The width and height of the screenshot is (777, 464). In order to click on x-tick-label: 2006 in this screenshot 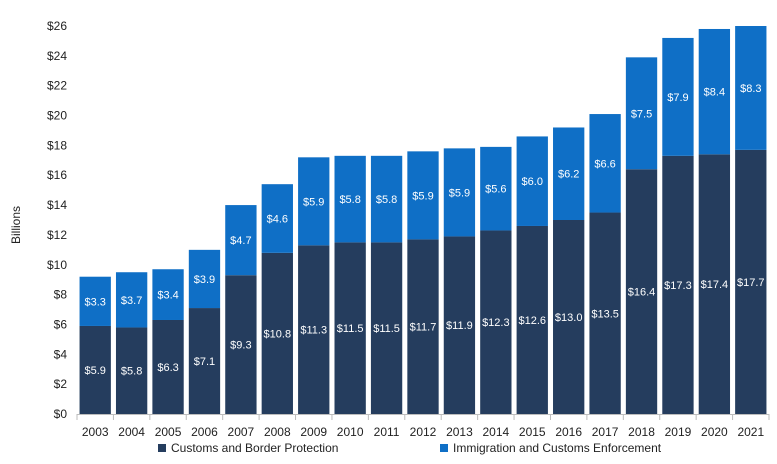, I will do `click(204, 432)`.